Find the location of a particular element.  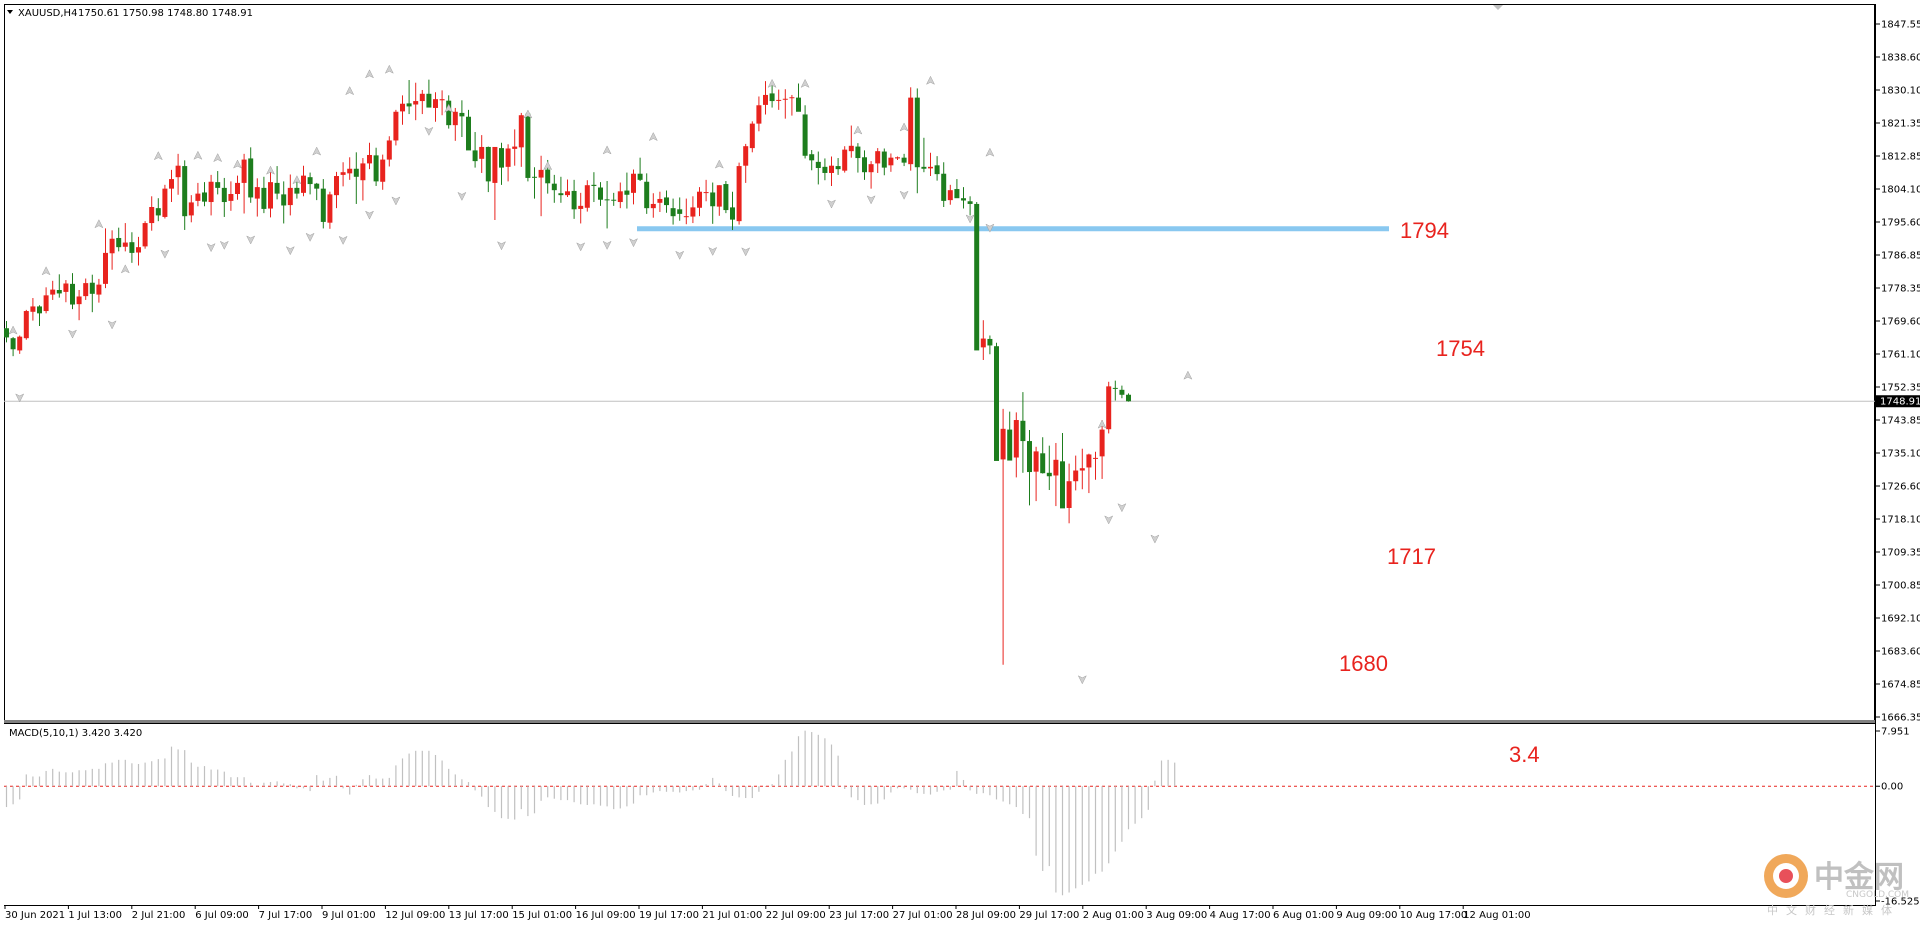

time-label: 6 Aug 01:00 is located at coordinates (1303, 915).